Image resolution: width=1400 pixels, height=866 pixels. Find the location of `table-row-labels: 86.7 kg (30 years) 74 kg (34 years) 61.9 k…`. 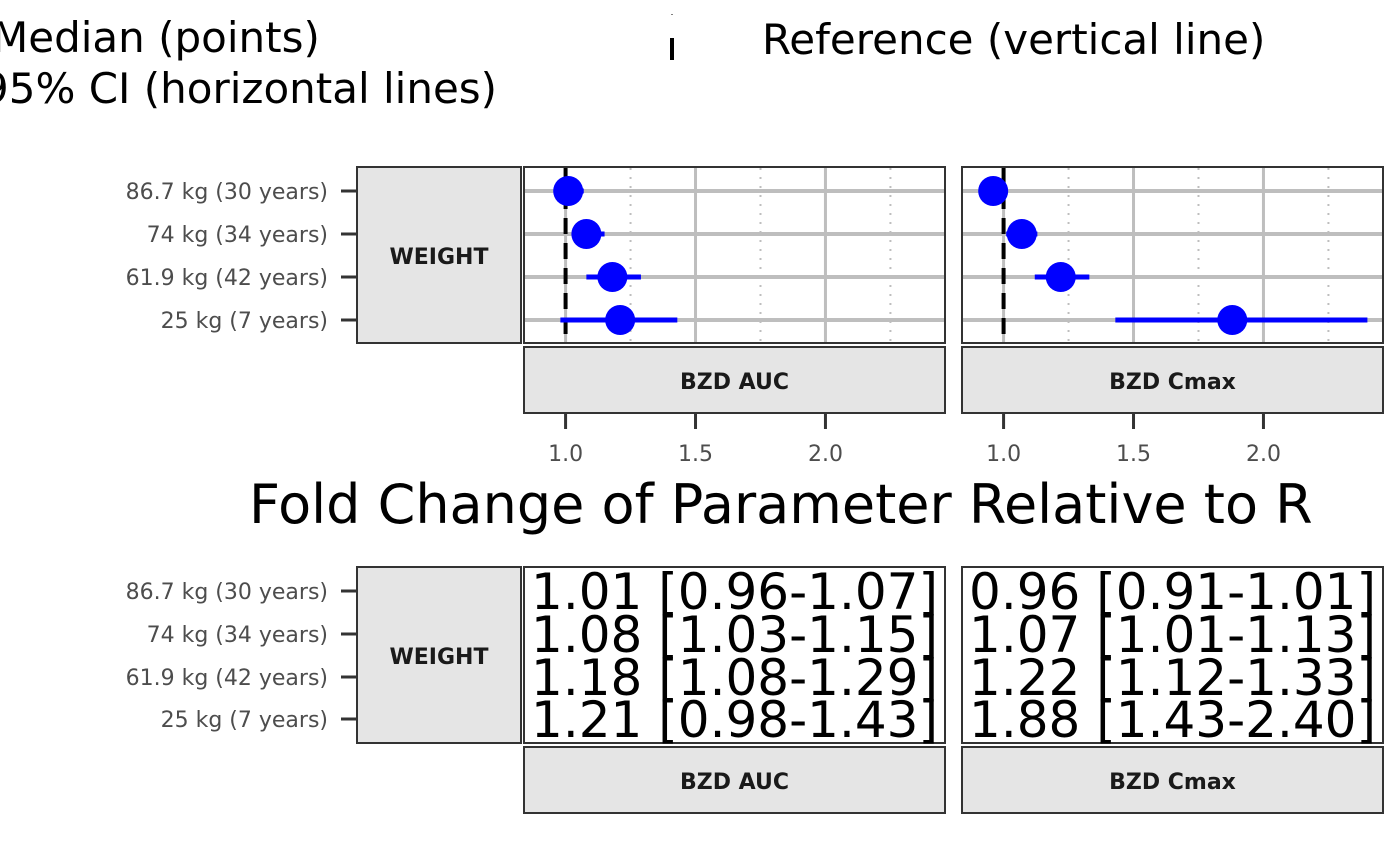

table-row-labels: 86.7 kg (30 years) 74 kg (34 years) 61.9 k… is located at coordinates (241, 656).